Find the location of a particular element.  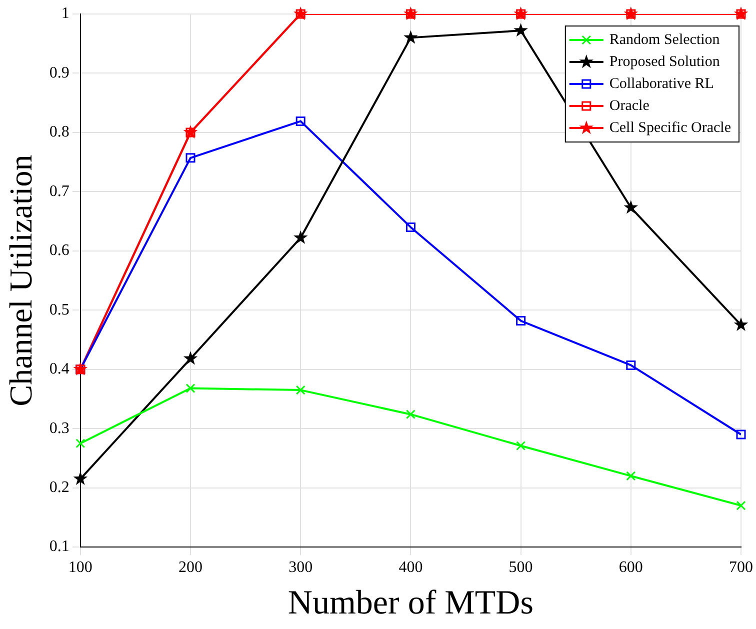

y-tick-label: 1 is located at coordinates (65, 13).